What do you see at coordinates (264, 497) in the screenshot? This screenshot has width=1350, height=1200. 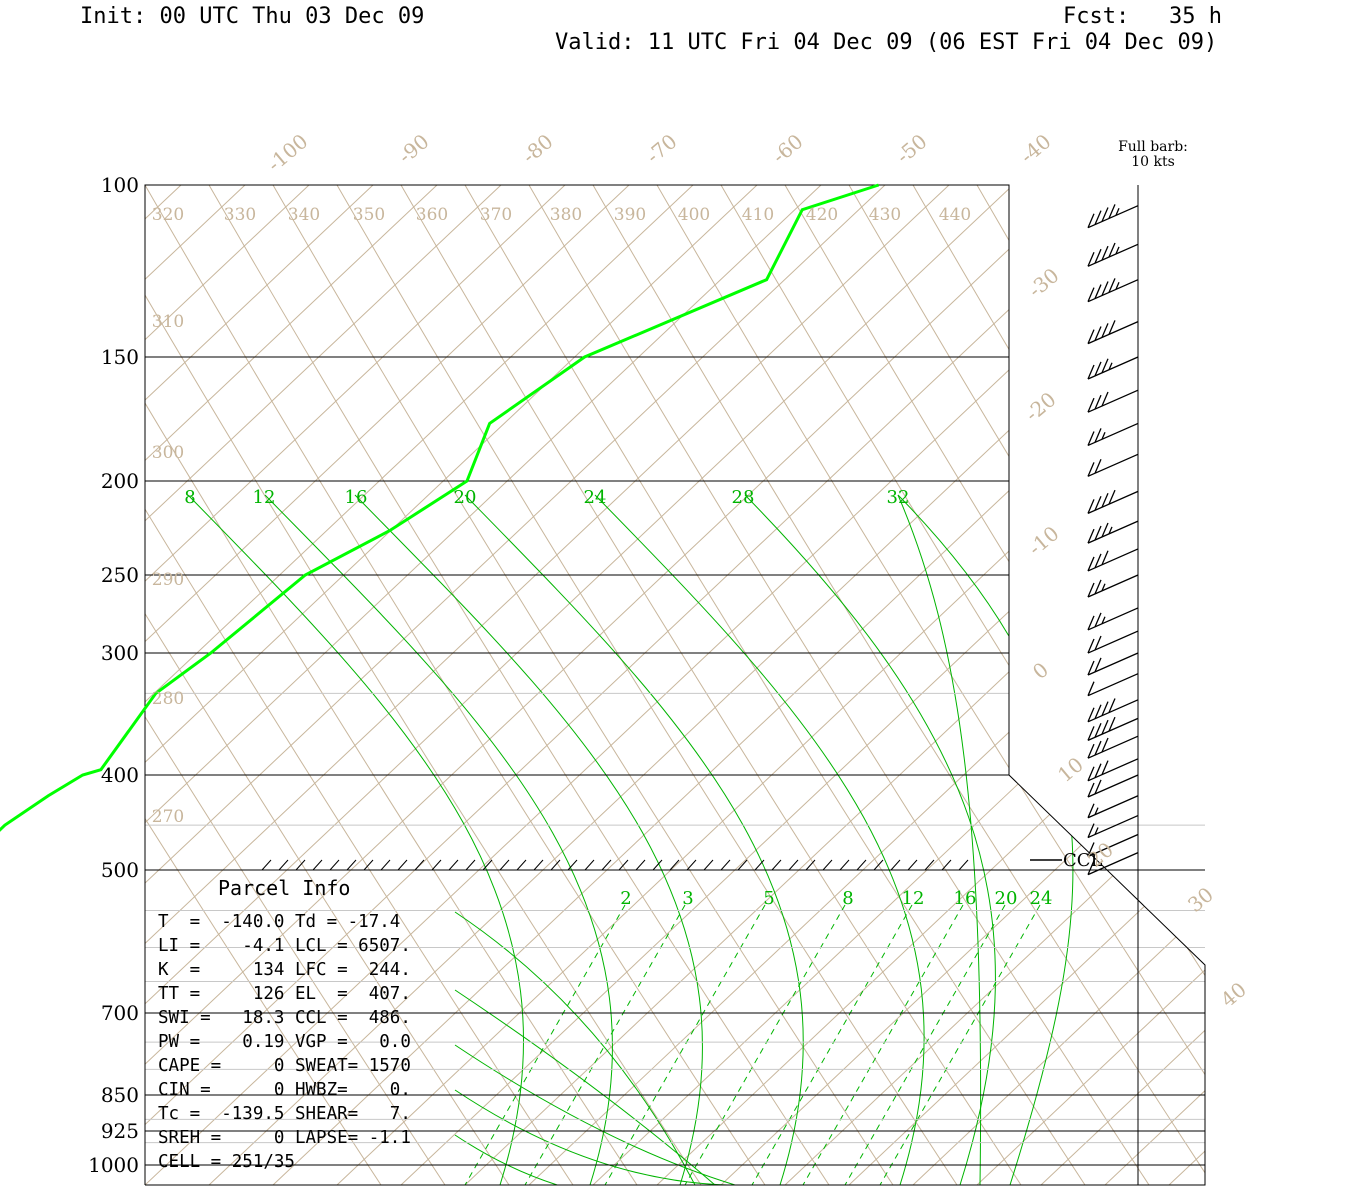 I see `theta-e-label: 12` at bounding box center [264, 497].